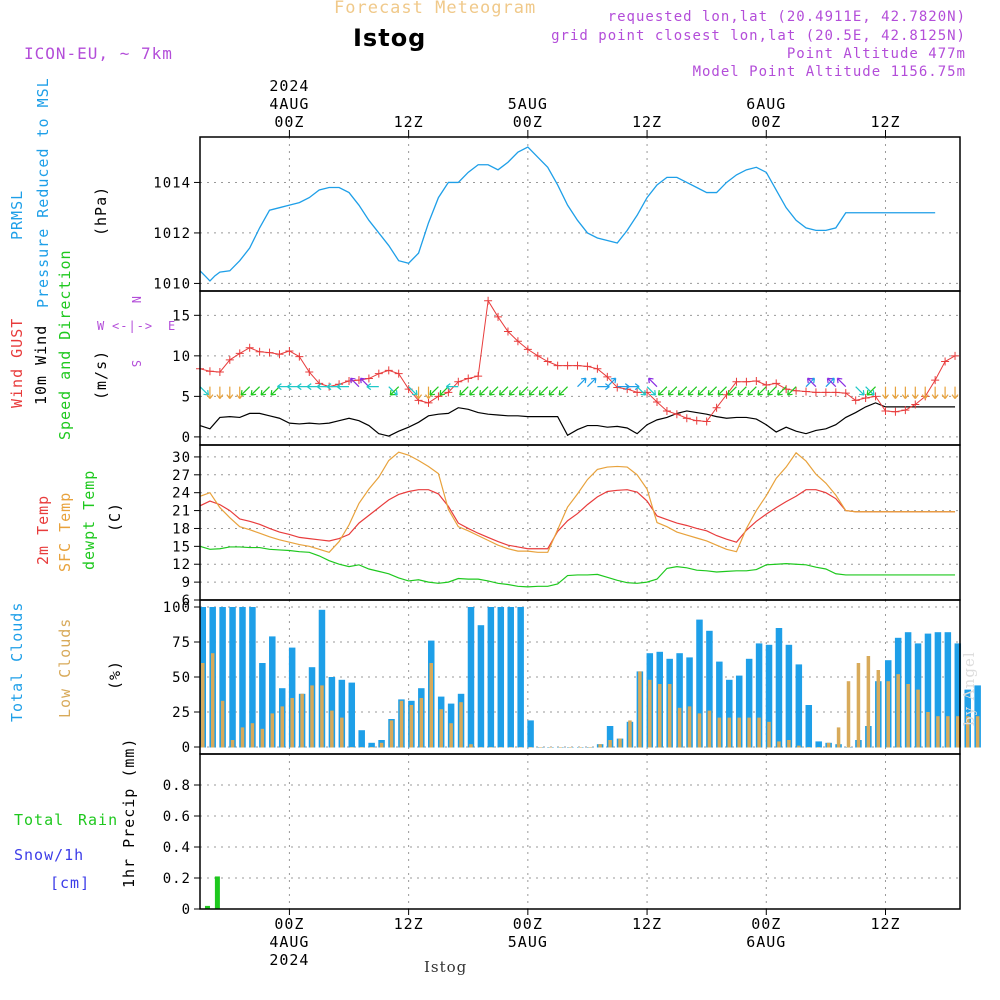  Describe the element at coordinates (172, 326) in the screenshot. I see `compass-east: E` at that location.